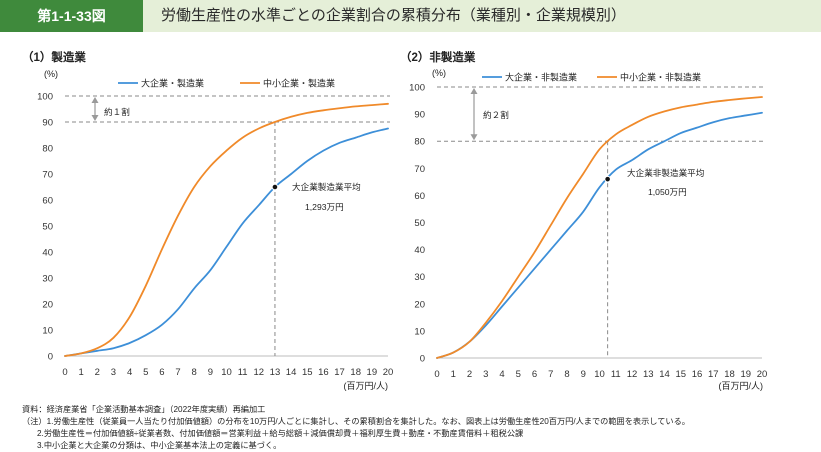  What do you see at coordinates (117, 111) in the screenshot?
I see `range-annotation-label: 約１割` at bounding box center [117, 111].